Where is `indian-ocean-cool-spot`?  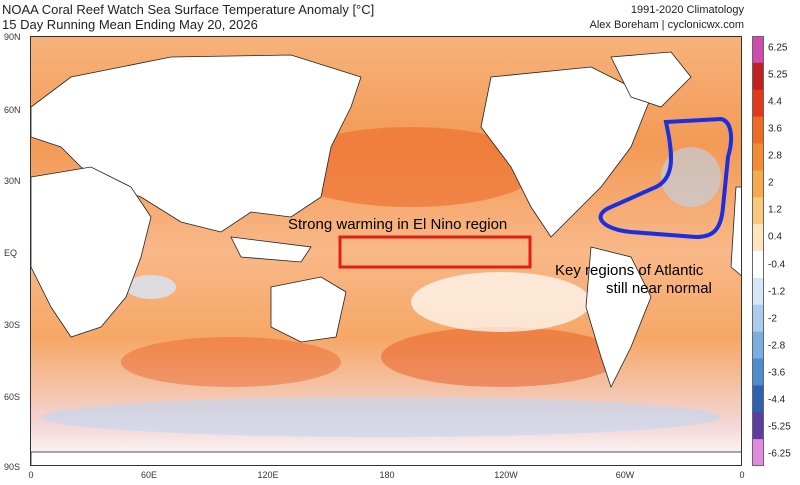
indian-ocean-cool-spot is located at coordinates (151, 287).